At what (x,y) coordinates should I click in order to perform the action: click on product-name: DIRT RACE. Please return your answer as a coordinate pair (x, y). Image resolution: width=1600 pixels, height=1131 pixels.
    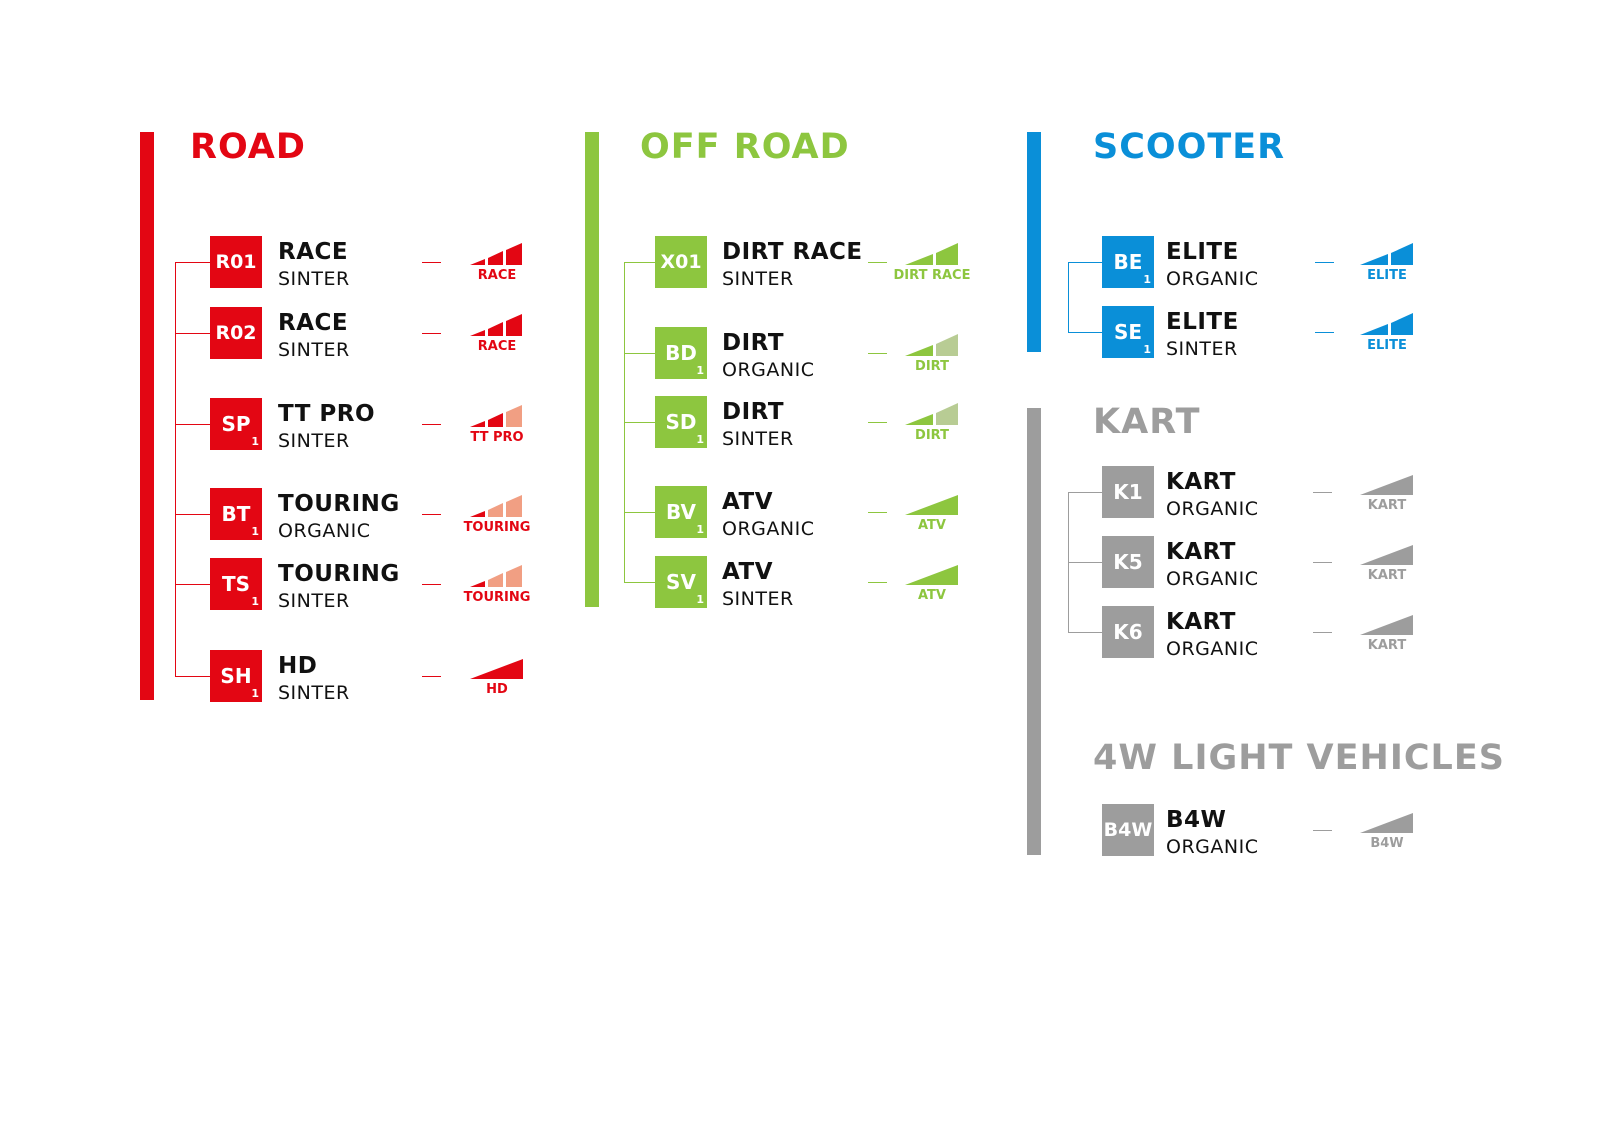
    Looking at the image, I should click on (792, 252).